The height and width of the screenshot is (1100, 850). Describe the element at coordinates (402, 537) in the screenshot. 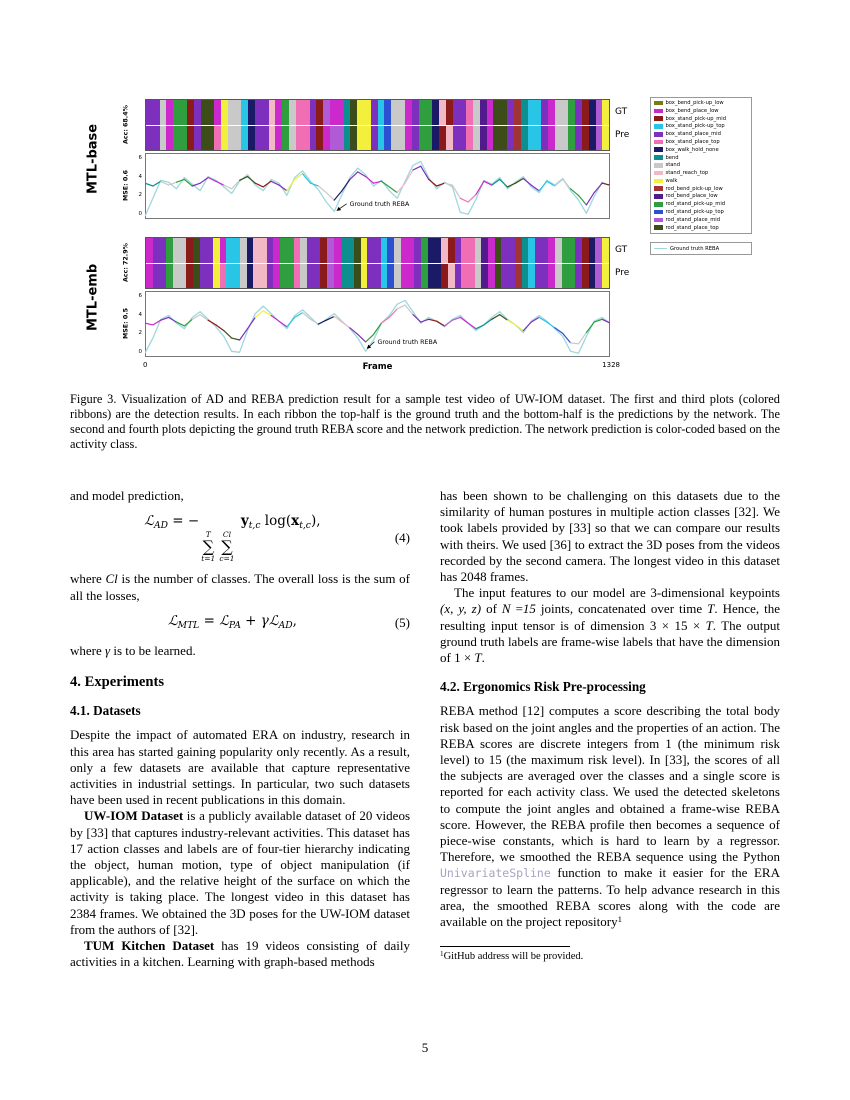

I see `equation-number: (4)` at that location.